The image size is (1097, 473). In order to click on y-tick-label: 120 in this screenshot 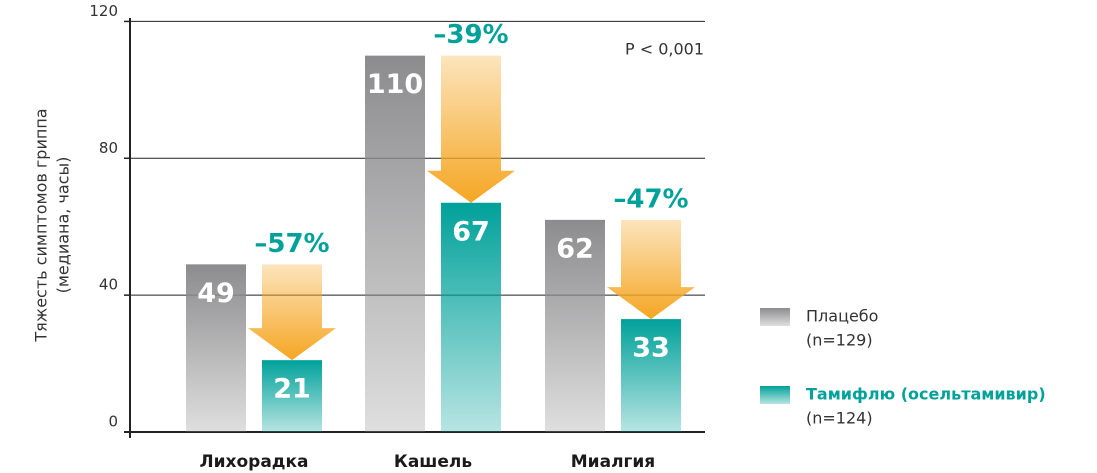, I will do `click(103, 11)`.